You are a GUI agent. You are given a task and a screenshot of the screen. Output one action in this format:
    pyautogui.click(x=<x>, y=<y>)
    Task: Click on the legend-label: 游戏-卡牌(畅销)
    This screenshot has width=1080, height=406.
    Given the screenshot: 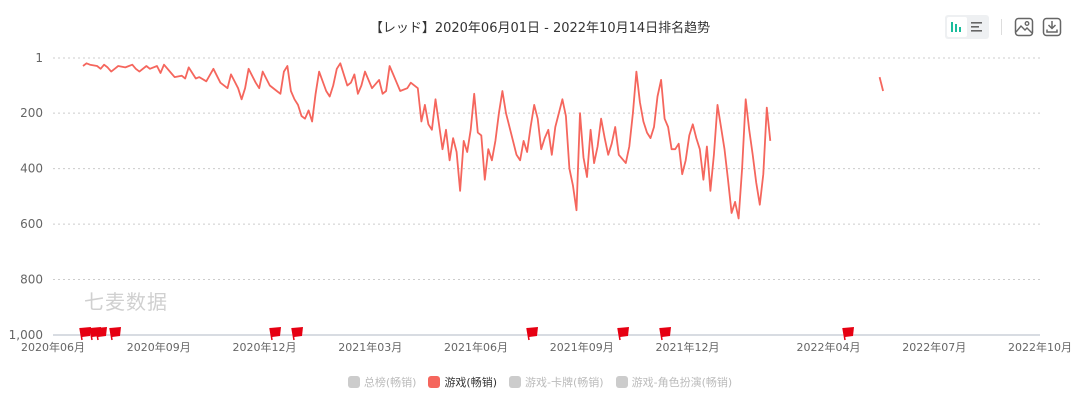 What is the action you would take?
    pyautogui.click(x=564, y=382)
    